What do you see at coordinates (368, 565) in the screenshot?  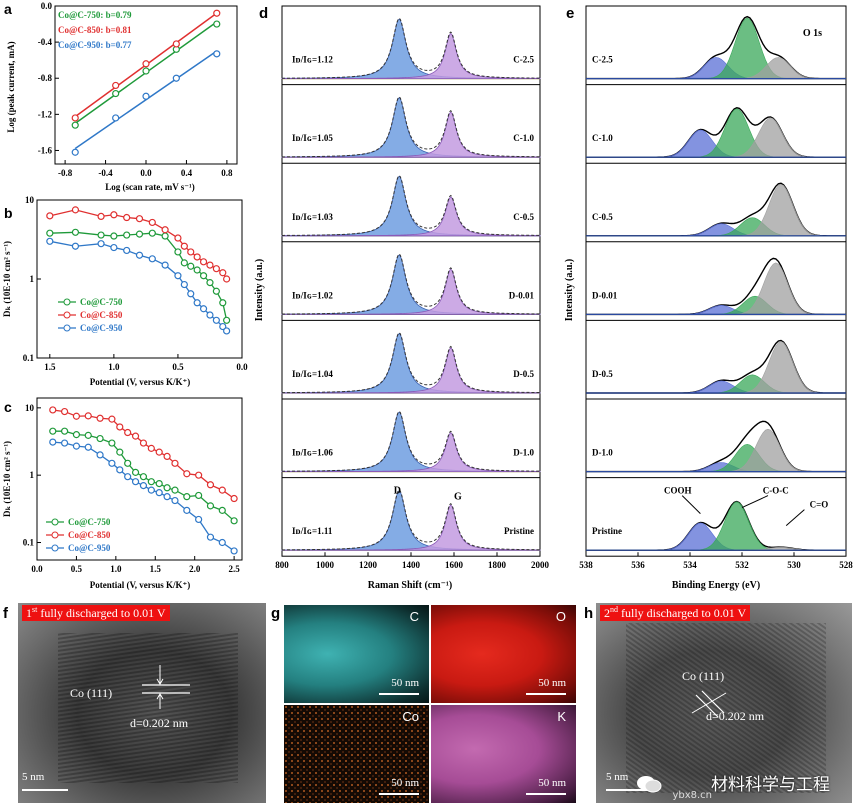 I see `x-tick-label: 1200` at bounding box center [368, 565].